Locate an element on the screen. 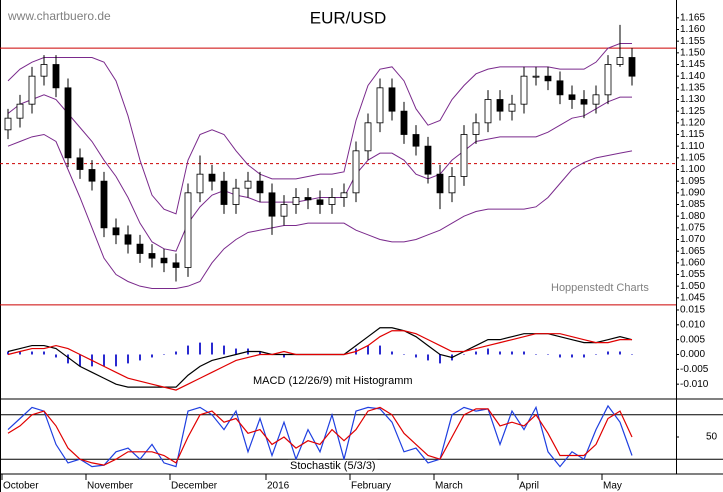 The height and width of the screenshot is (492, 723). y-tick-label: 1.050 is located at coordinates (692, 286).